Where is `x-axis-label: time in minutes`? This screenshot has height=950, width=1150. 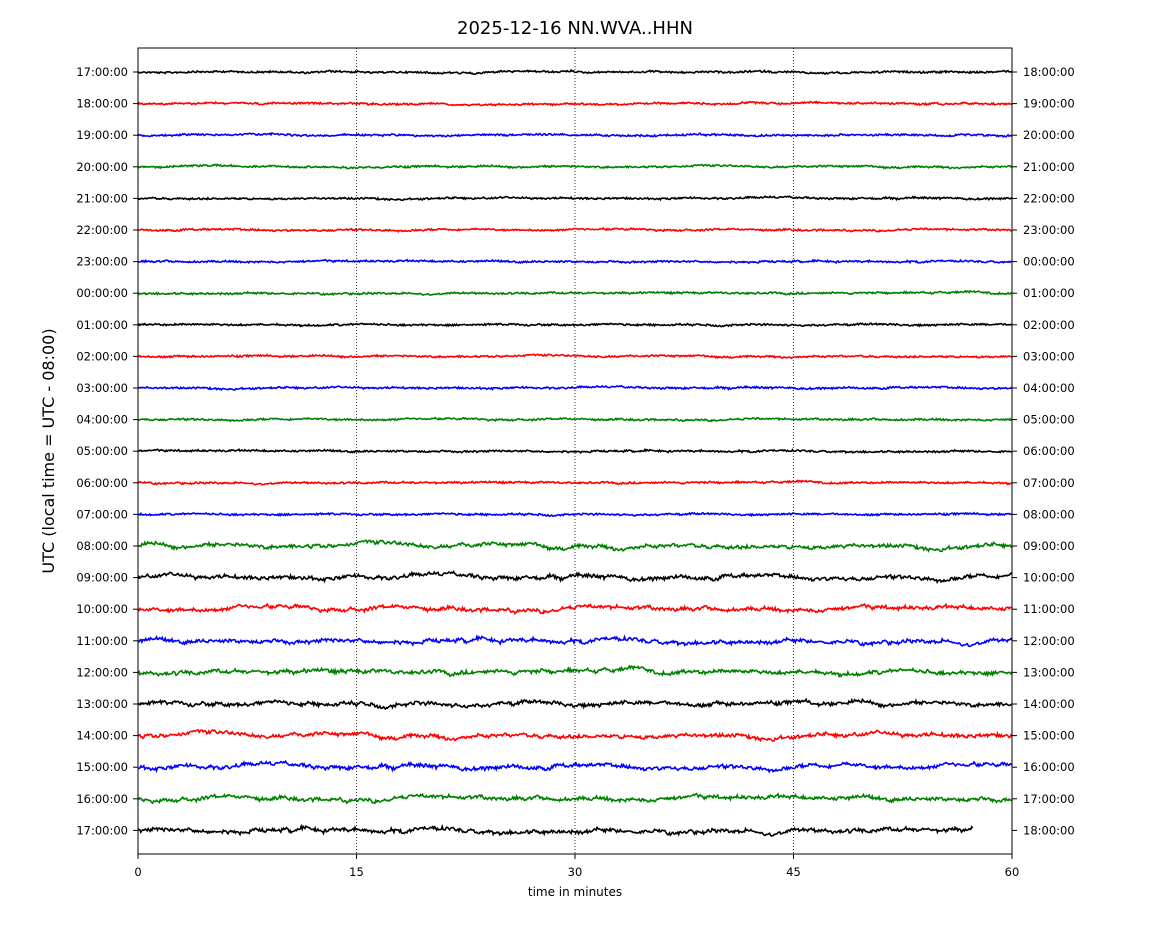 x-axis-label: time in minutes is located at coordinates (575, 892).